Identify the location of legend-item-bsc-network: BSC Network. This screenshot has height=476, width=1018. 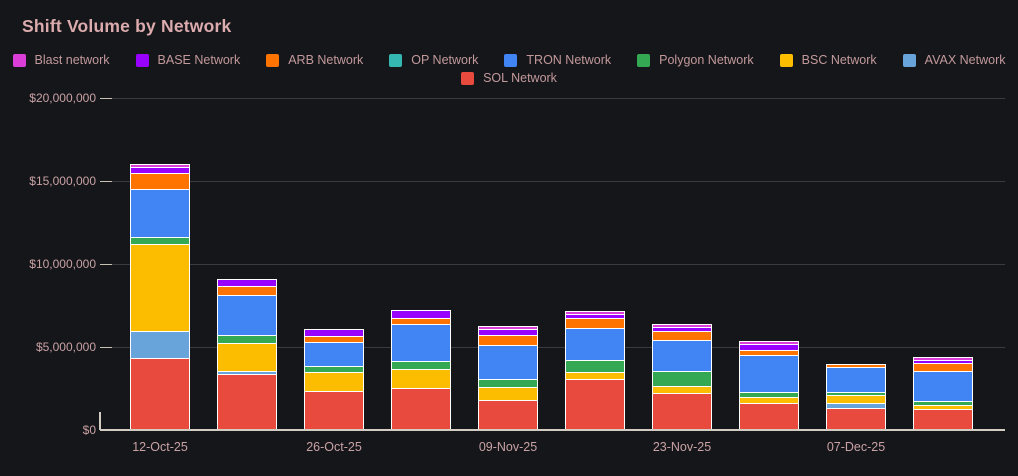
(828, 60).